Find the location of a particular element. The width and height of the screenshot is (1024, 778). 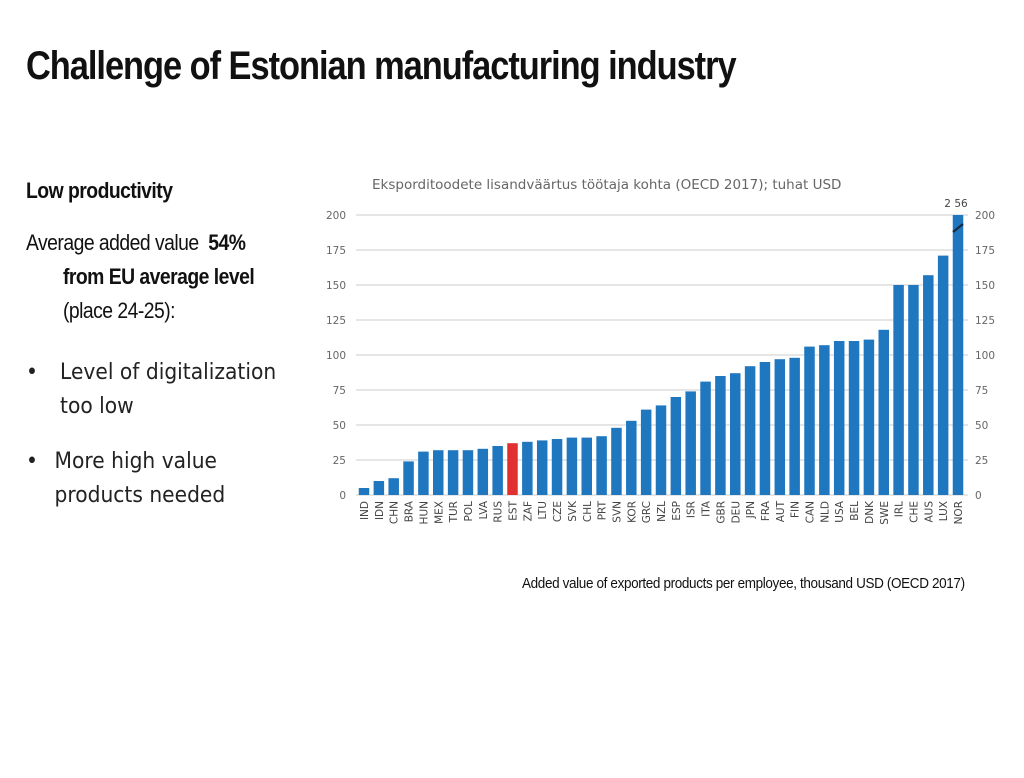

bar-value-label: 2 56 is located at coordinates (956, 204).